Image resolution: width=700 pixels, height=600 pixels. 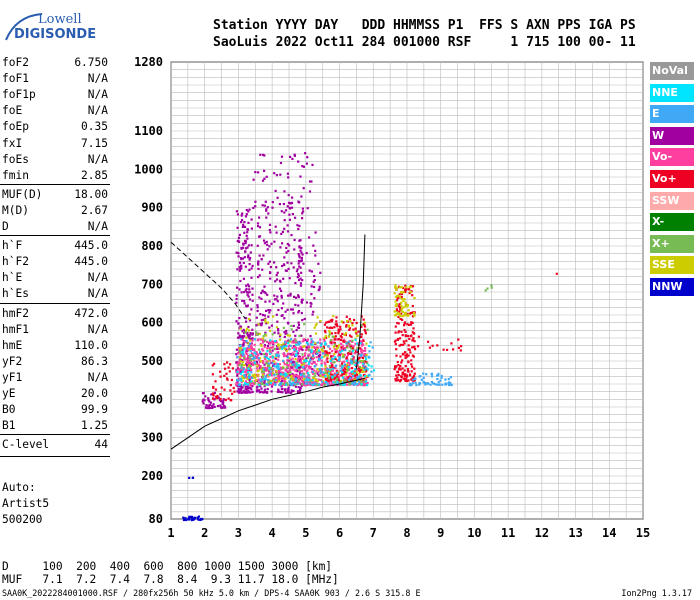 I want to click on x-tick-label: 4, so click(x=272, y=533).